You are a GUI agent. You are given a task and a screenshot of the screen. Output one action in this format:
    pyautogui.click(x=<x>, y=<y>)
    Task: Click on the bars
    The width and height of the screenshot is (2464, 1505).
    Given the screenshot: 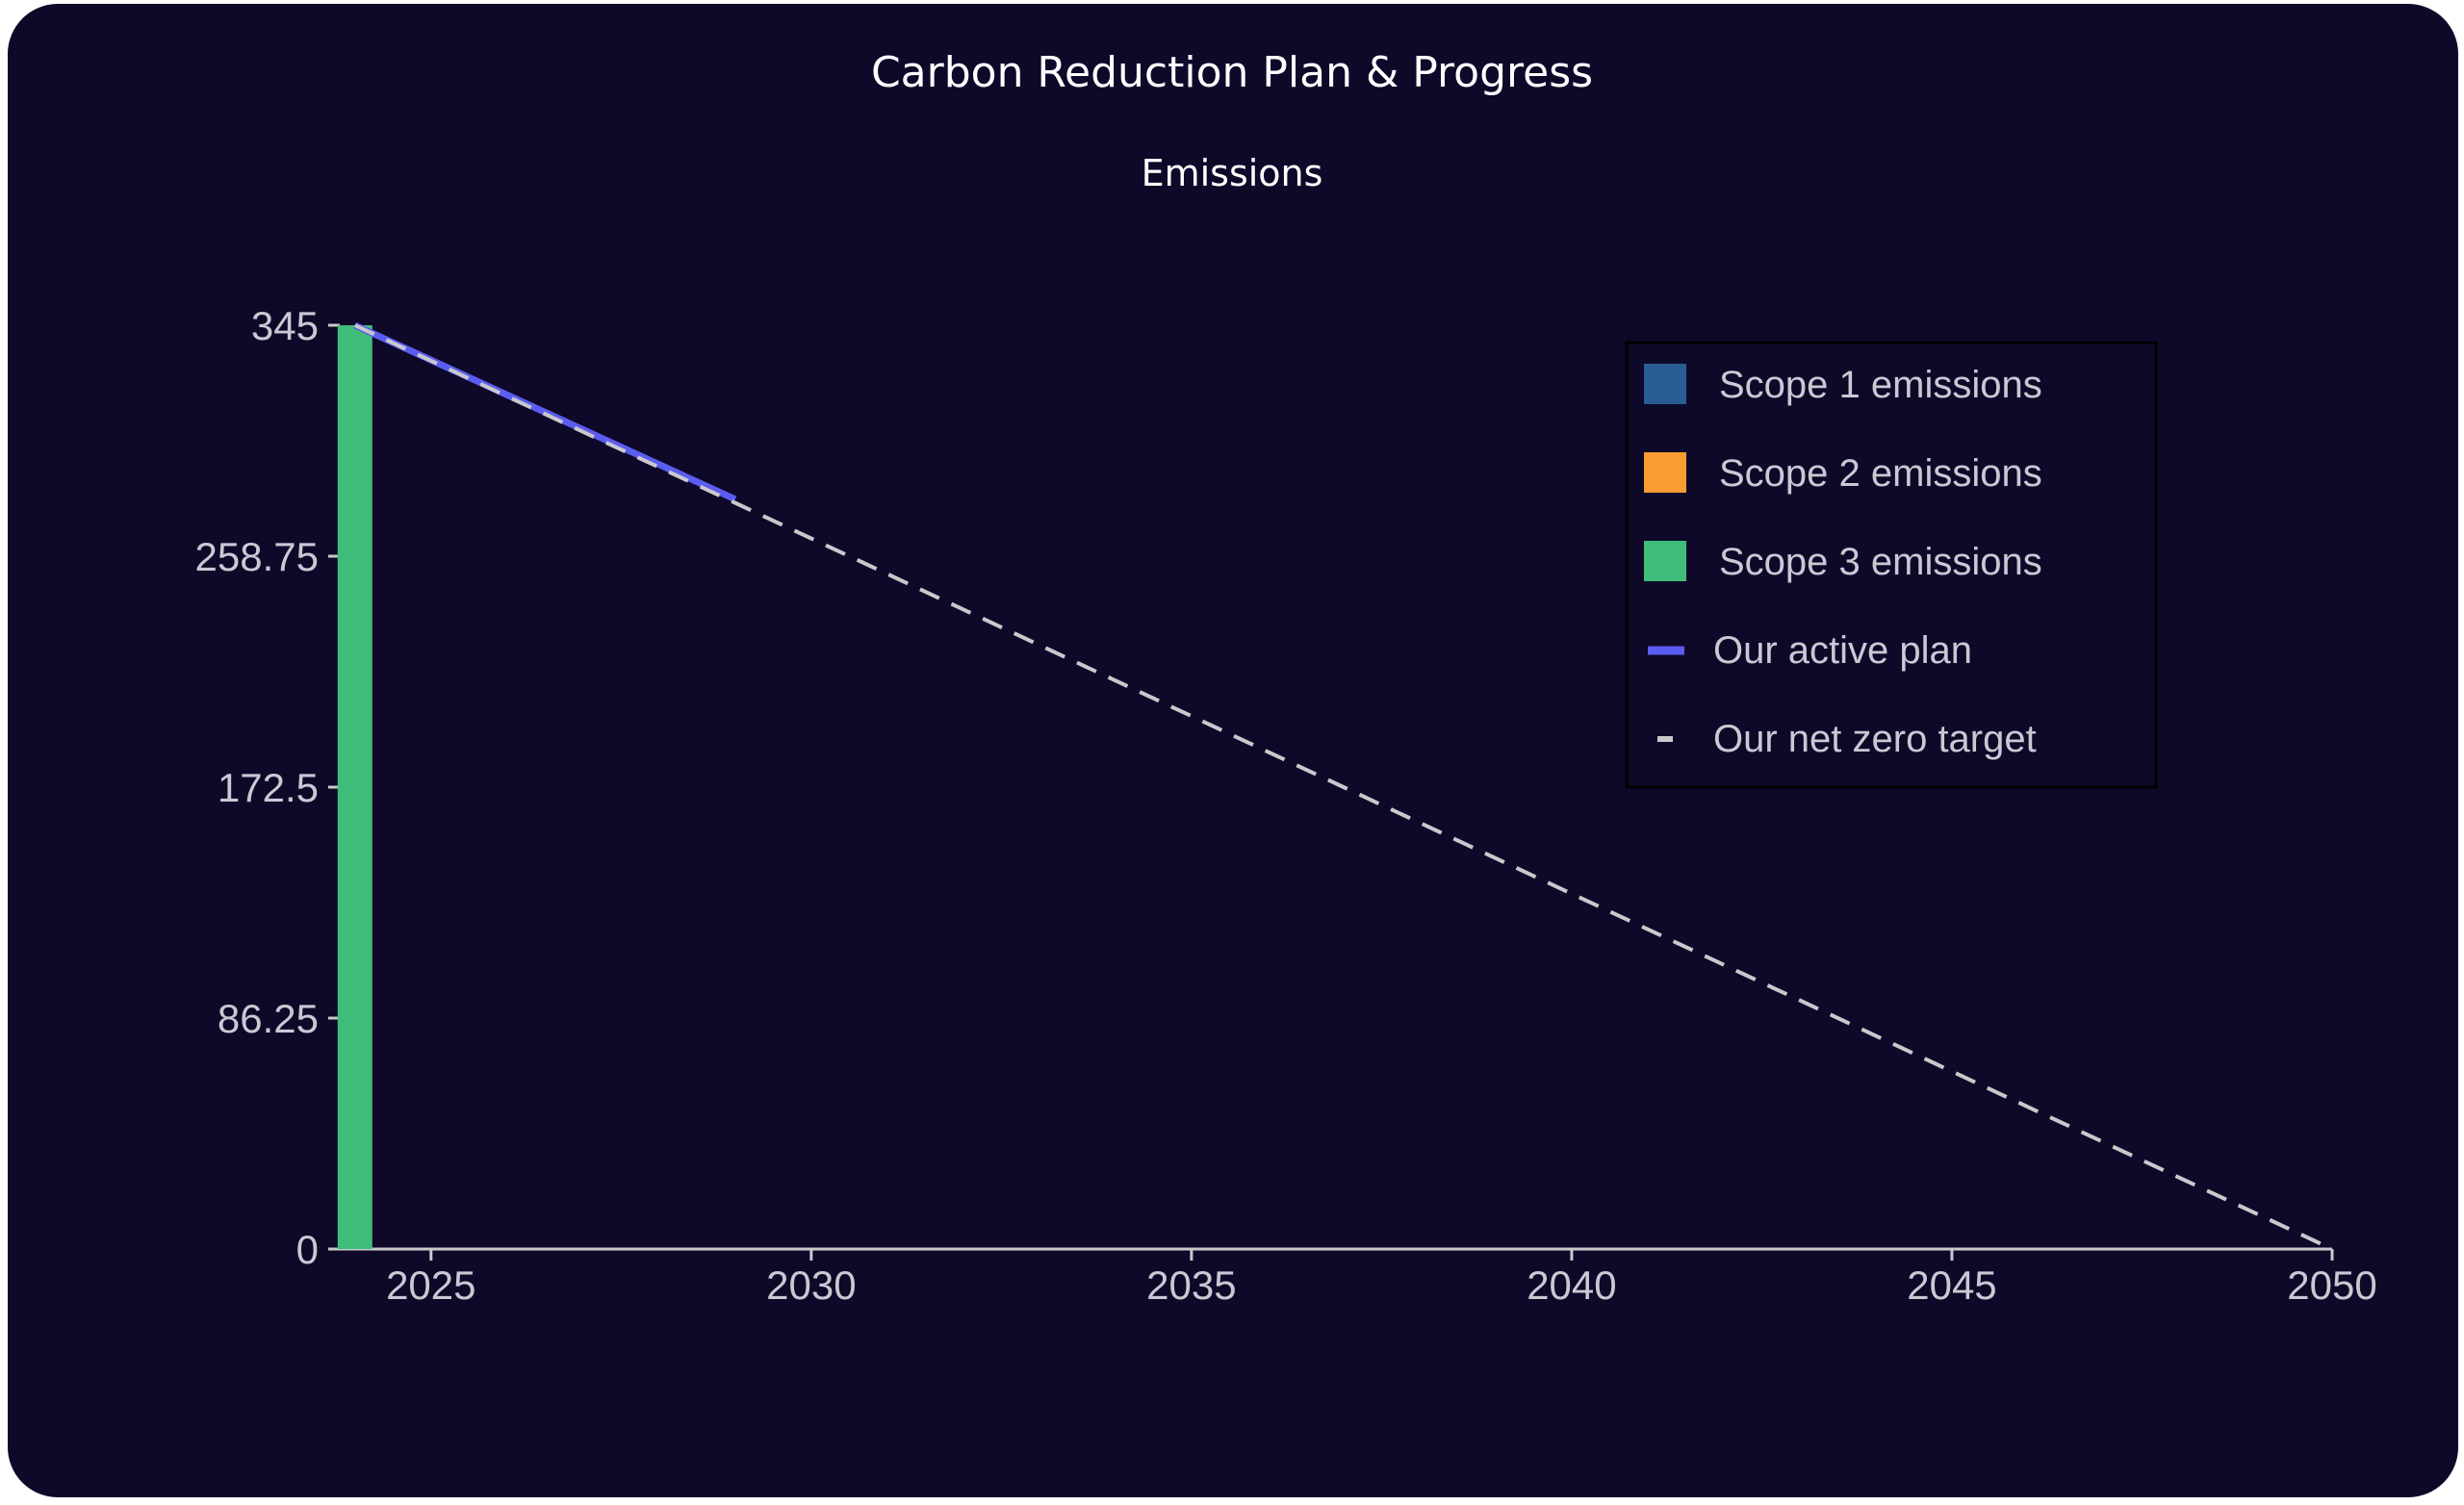 What is the action you would take?
    pyautogui.click(x=354, y=787)
    